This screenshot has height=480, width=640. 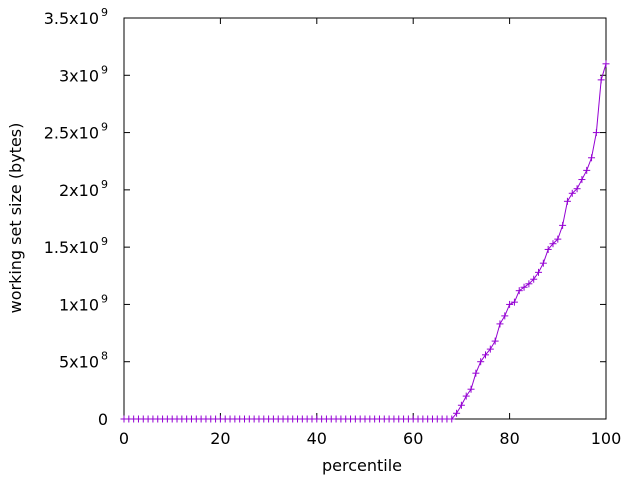 I want to click on y-tick-mantissa: 2x10, so click(x=79, y=190).